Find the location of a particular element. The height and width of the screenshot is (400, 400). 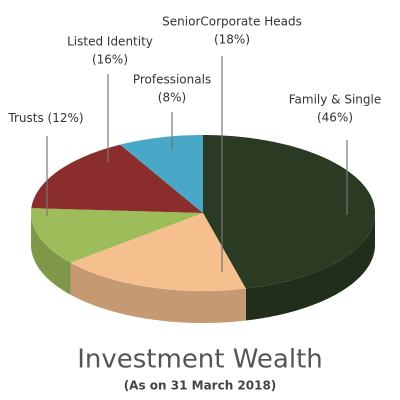

value-label: (8%) is located at coordinates (172, 98).